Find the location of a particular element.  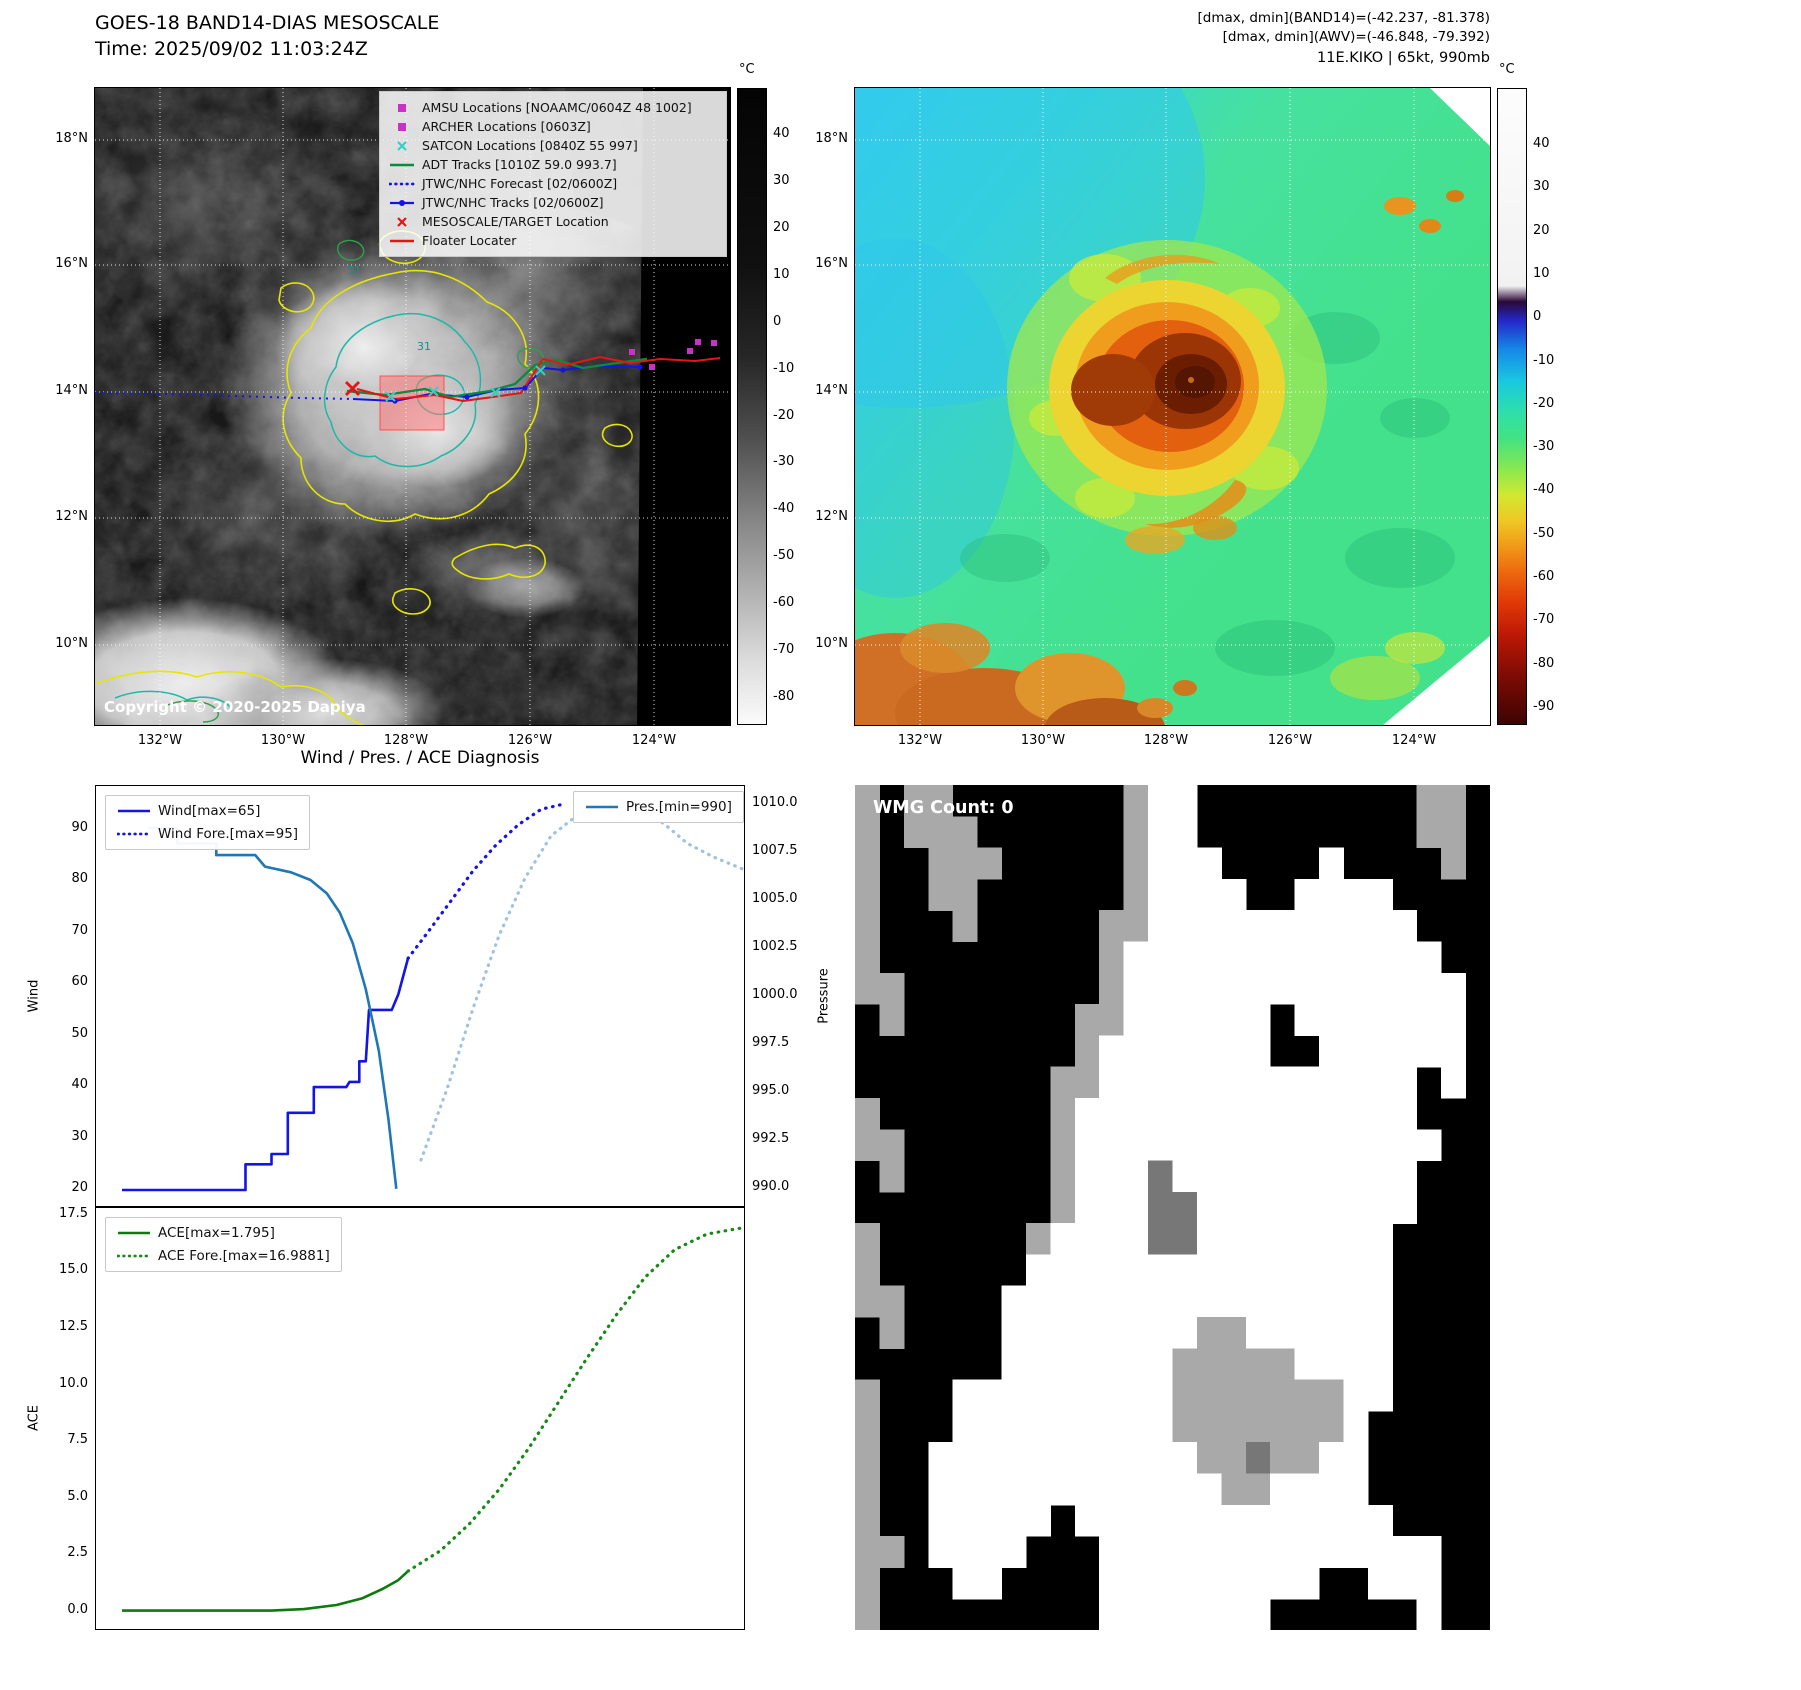

satcon-x-markers is located at coordinates (465, 383).